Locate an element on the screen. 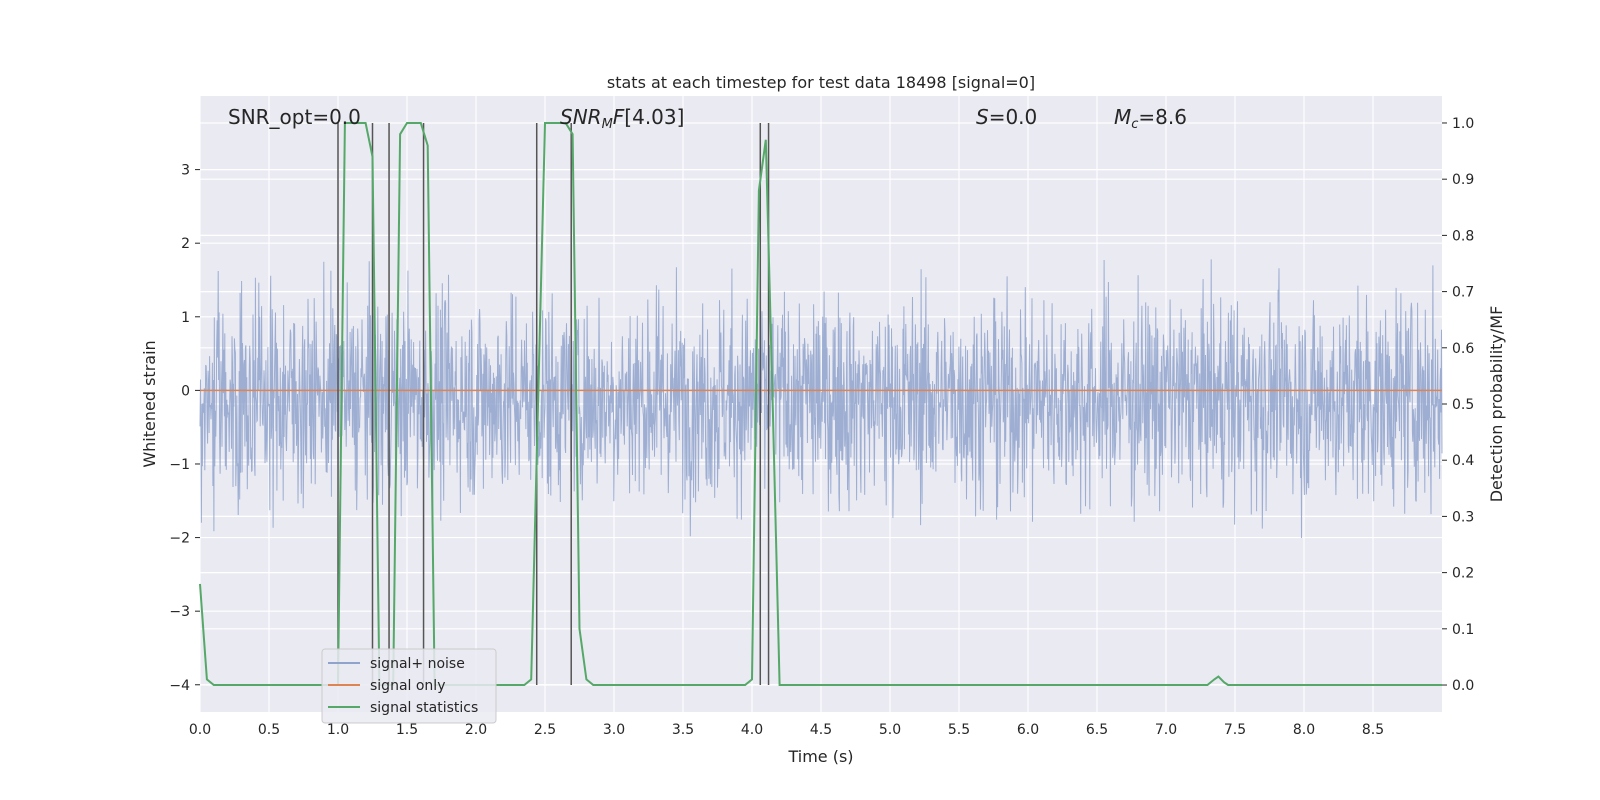 The height and width of the screenshot is (800, 1600). y-right-axis-label: Detection probability/MF is located at coordinates (1496, 404).